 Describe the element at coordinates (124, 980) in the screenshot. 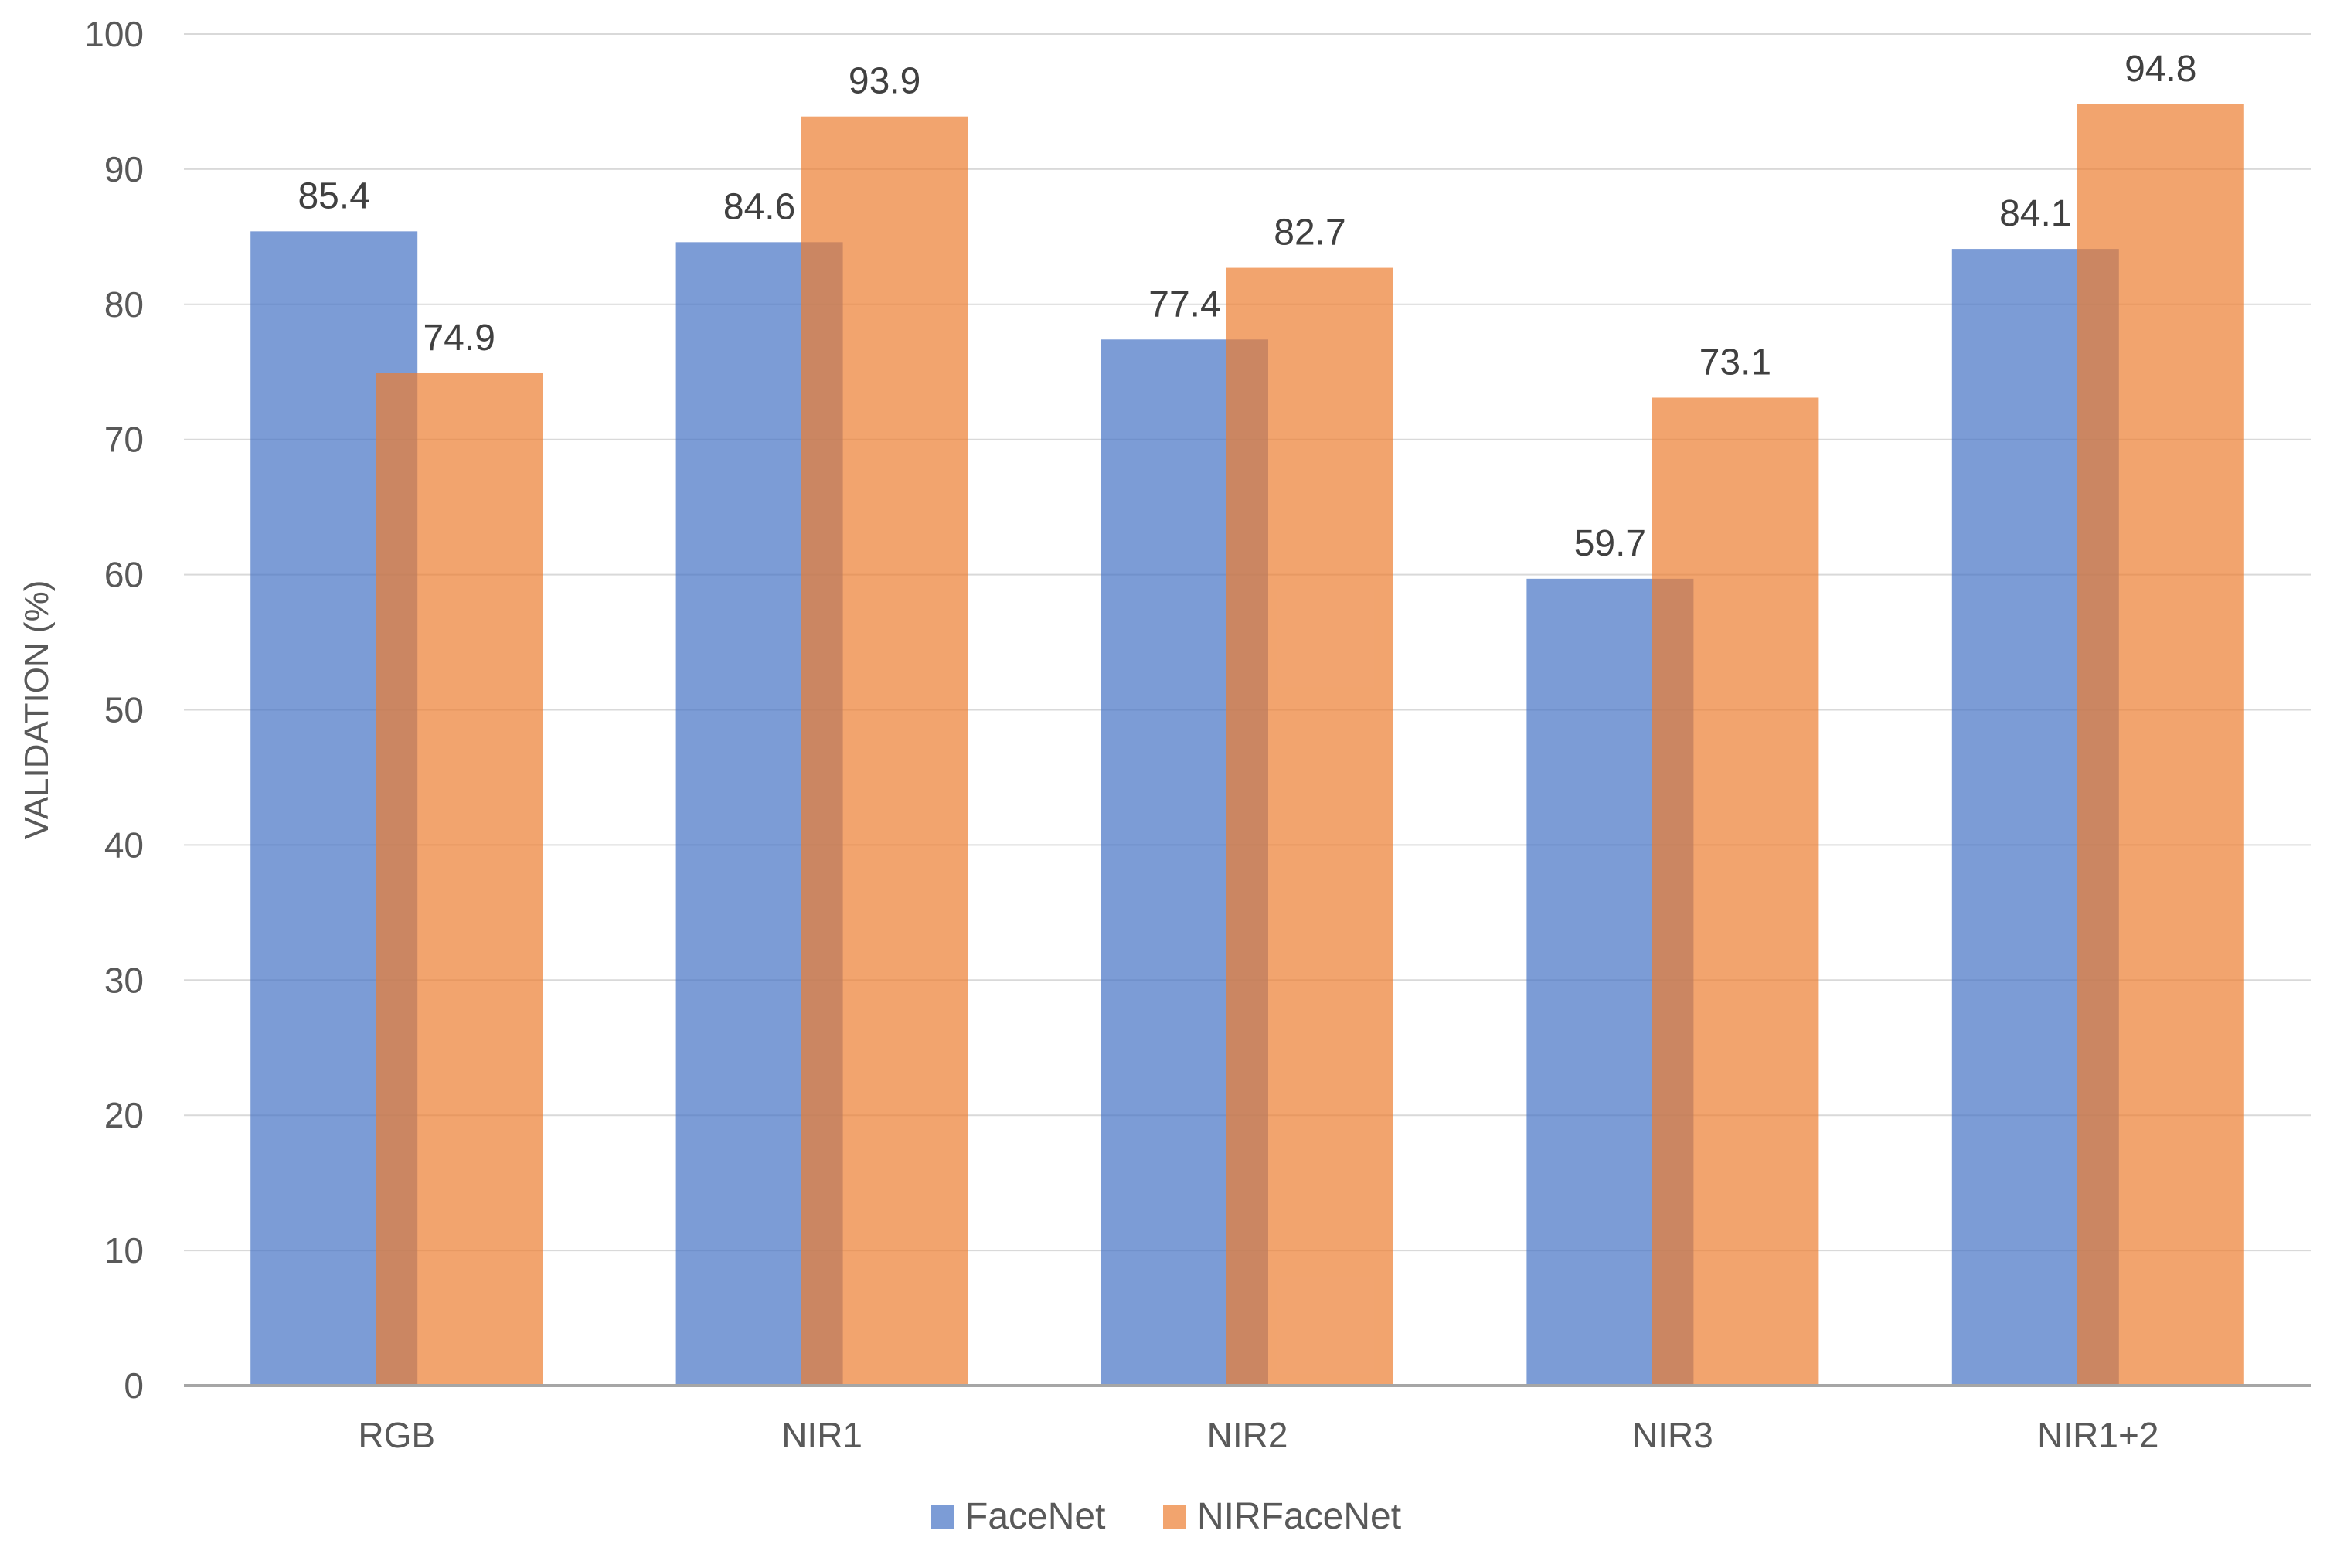

I see `y-tick-label: 30` at that location.